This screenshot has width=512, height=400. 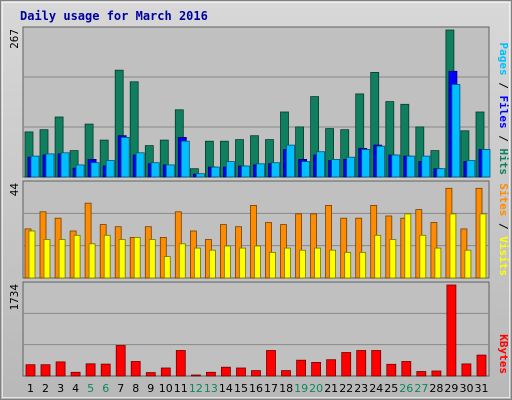 What do you see at coordinates (503, 112) in the screenshot?
I see `legend-entry-files: Files` at bounding box center [503, 112].